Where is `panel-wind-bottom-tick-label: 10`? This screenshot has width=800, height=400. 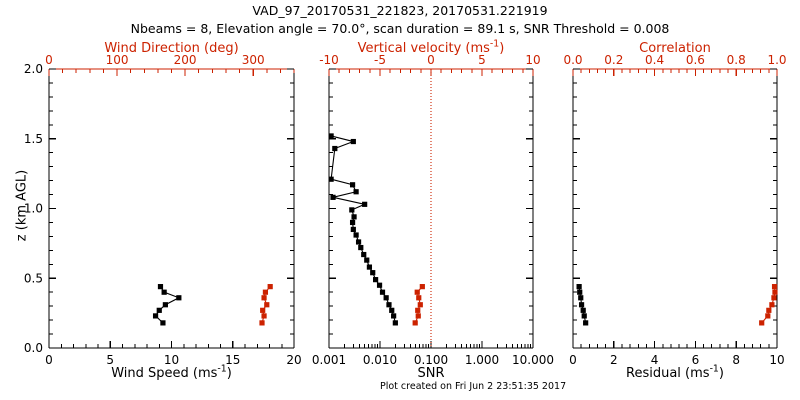 panel-wind-bottom-tick-label: 10 is located at coordinates (171, 360).